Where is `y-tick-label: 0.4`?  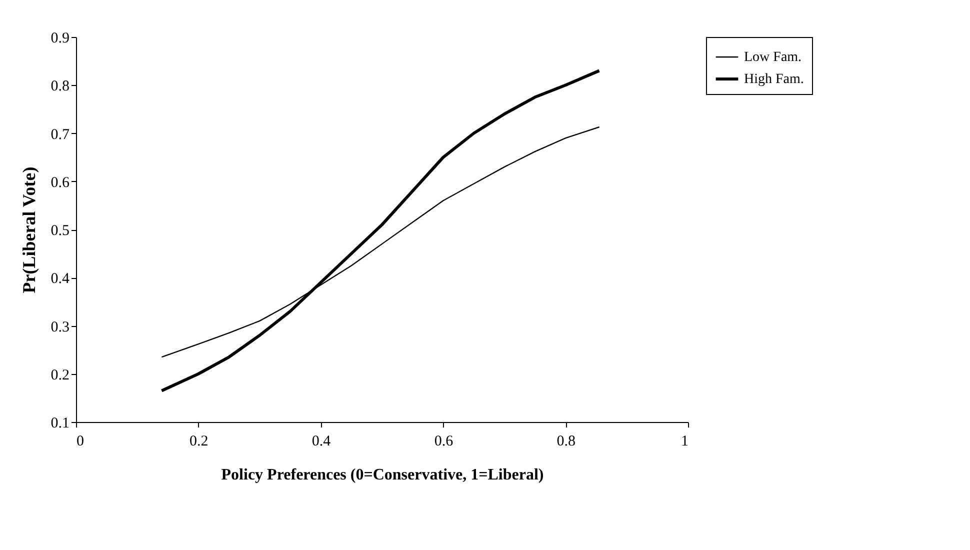 y-tick-label: 0.4 is located at coordinates (60, 279).